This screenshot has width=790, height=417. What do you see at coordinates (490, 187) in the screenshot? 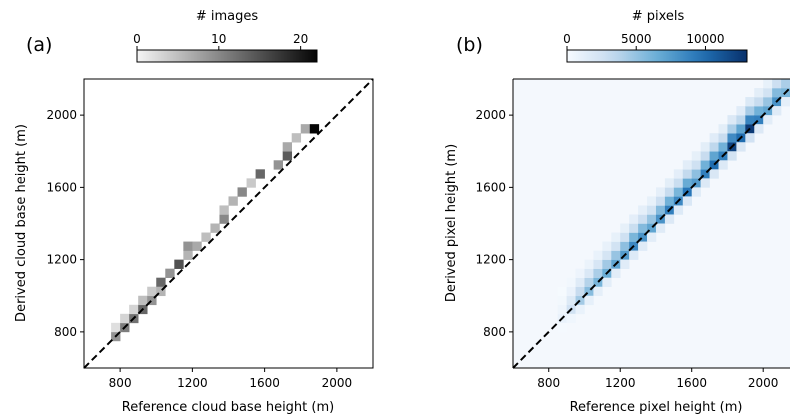
I see `panel-b-y-tick-label: 1600` at bounding box center [490, 187].